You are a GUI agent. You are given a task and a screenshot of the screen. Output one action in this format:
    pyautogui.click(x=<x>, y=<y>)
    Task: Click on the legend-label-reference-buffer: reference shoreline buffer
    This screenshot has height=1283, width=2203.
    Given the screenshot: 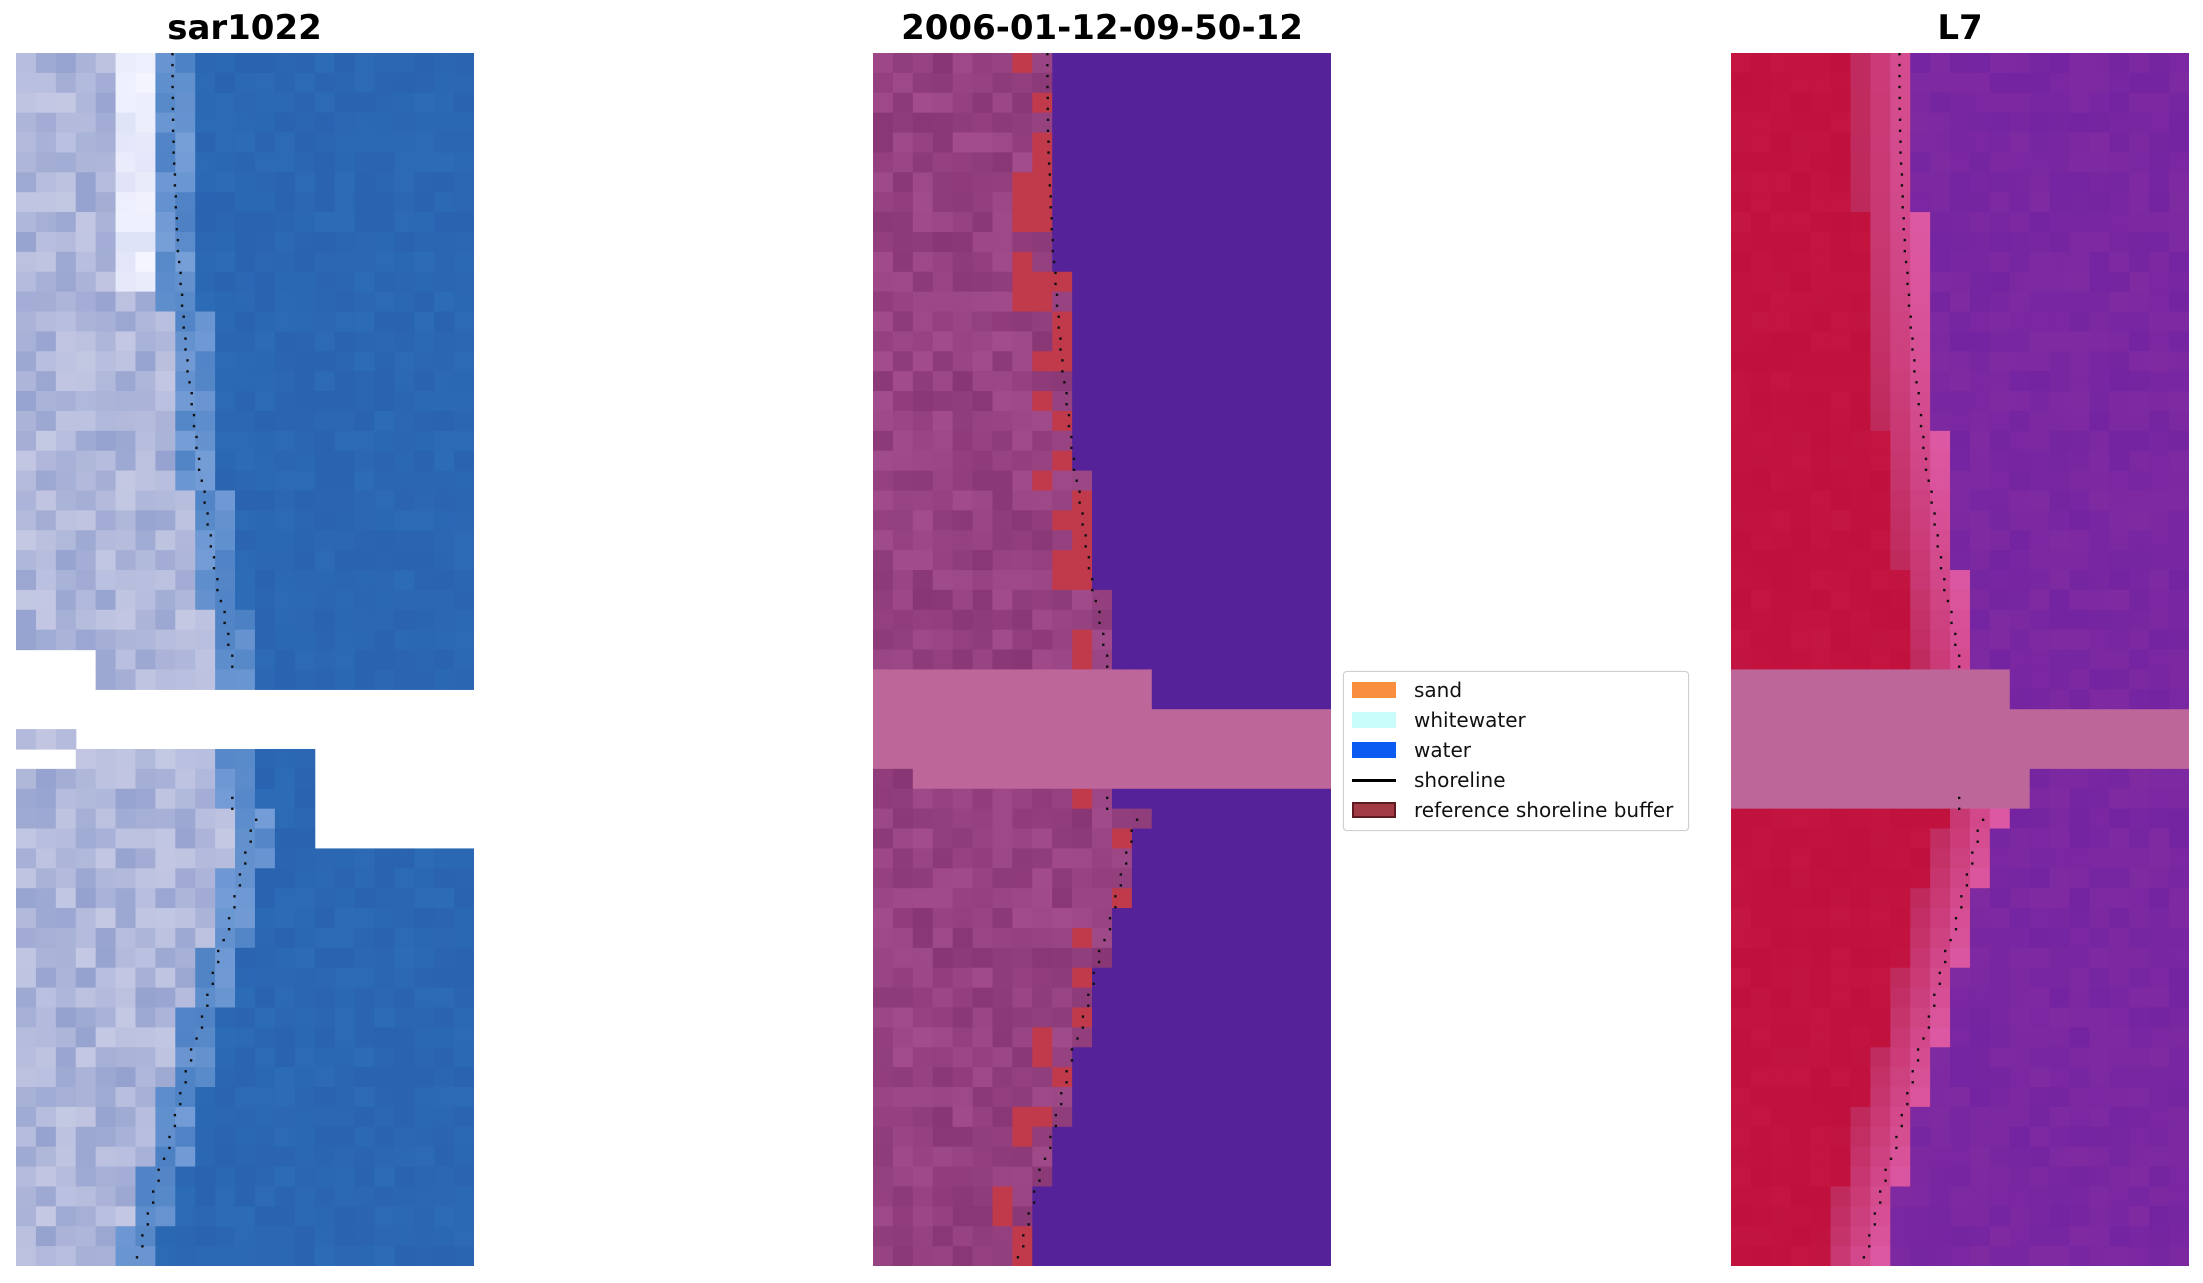 What is the action you would take?
    pyautogui.click(x=1544, y=810)
    